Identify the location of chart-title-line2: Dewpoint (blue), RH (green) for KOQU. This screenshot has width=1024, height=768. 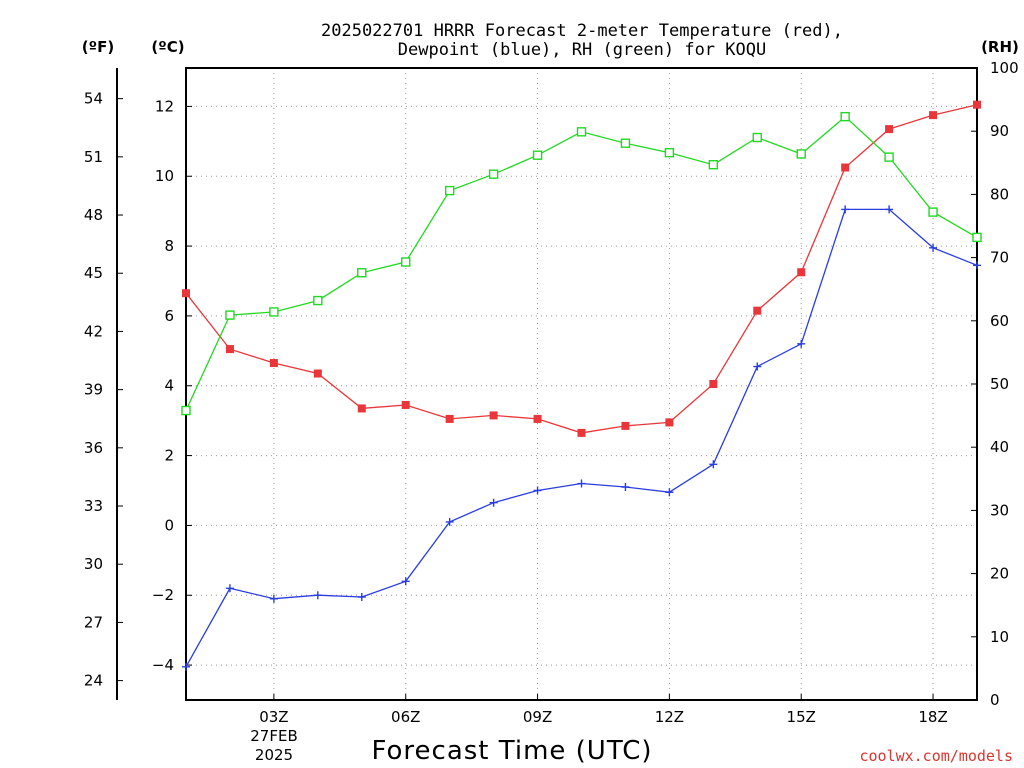
(582, 50).